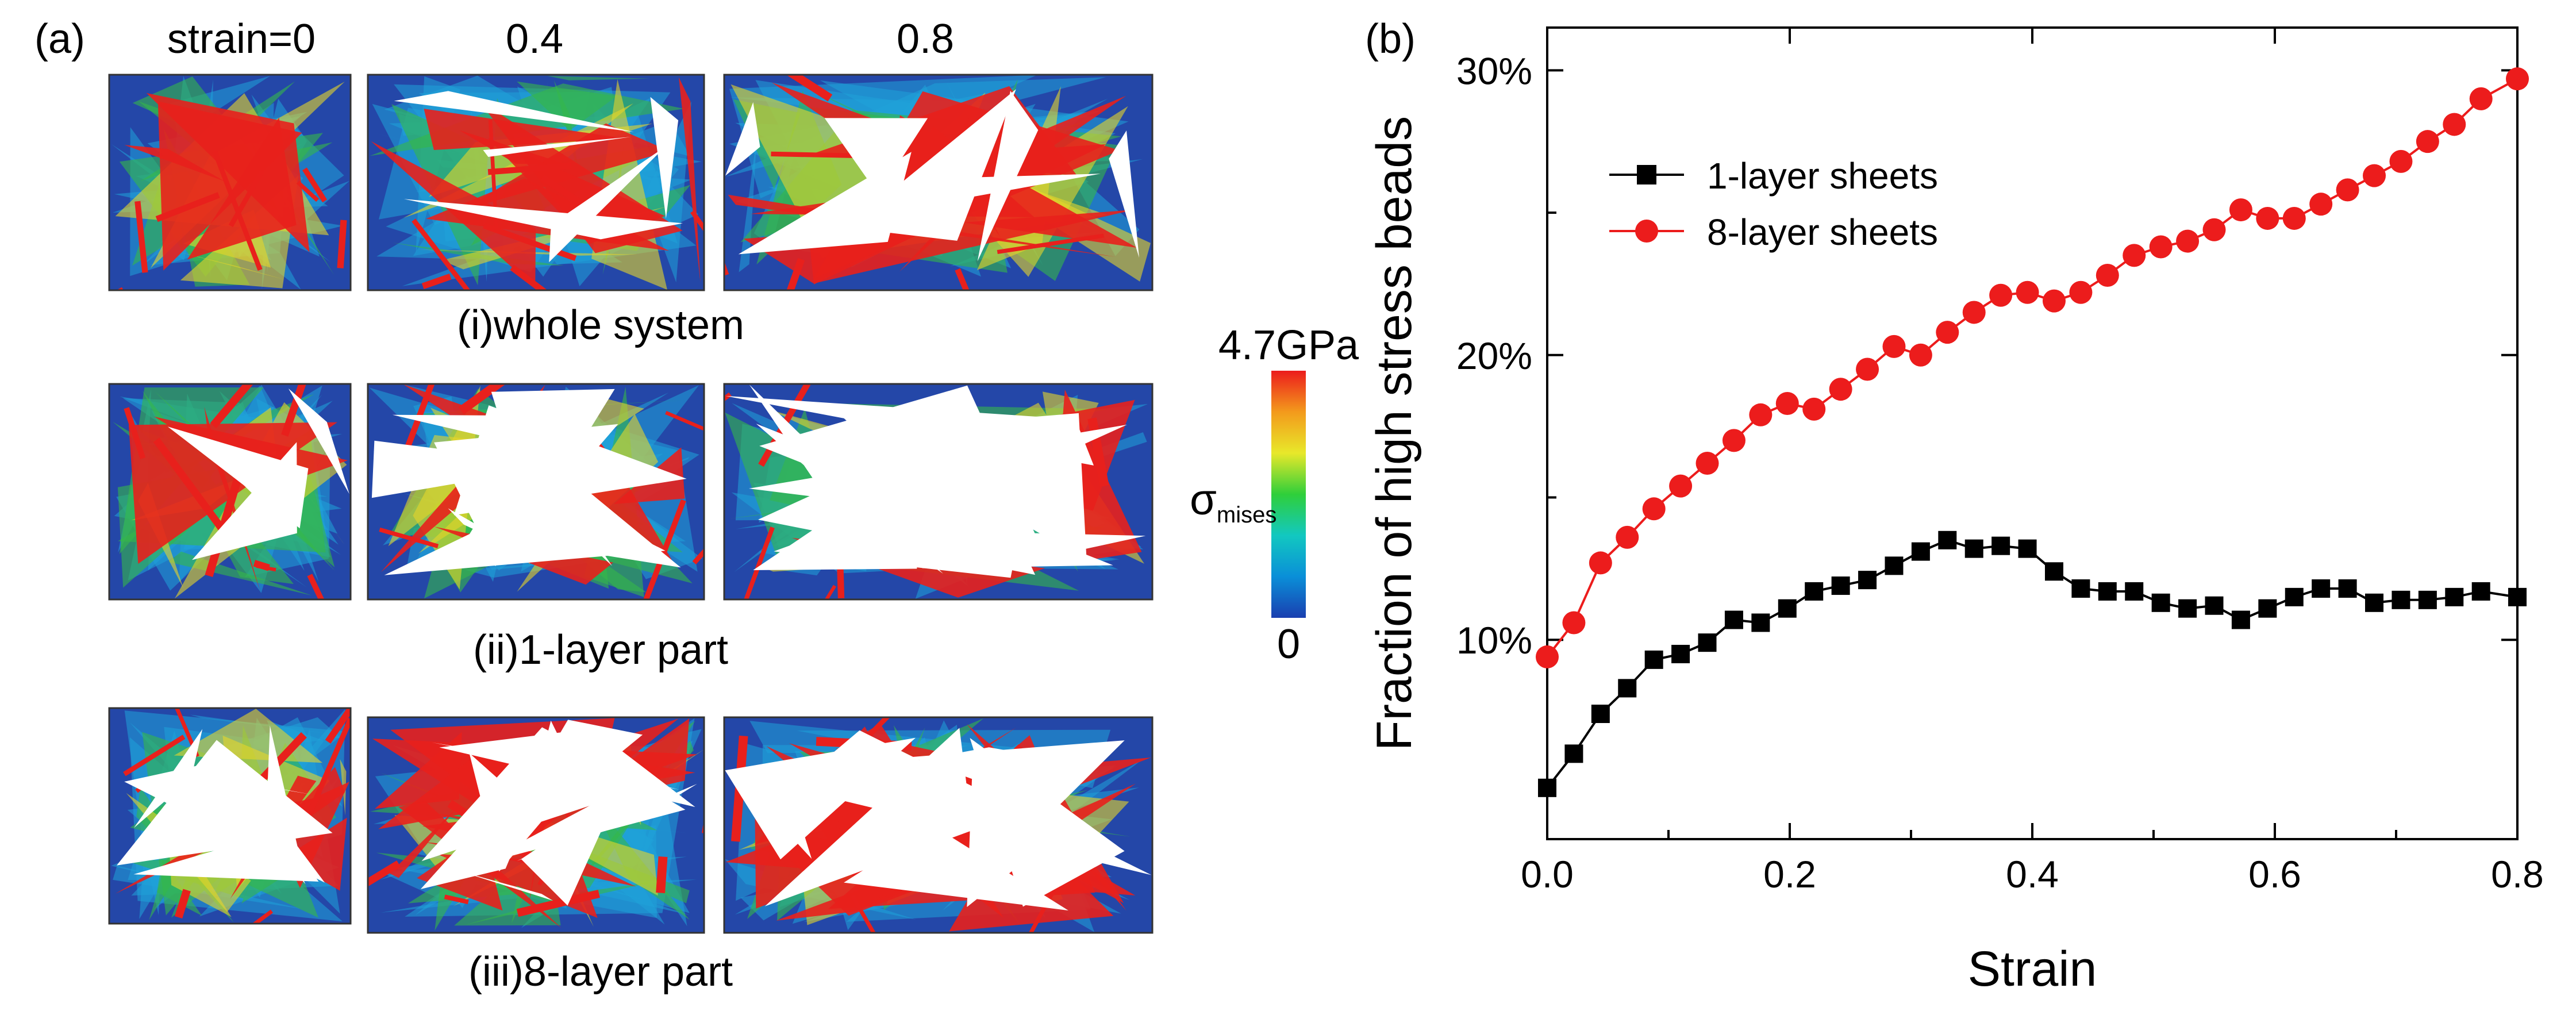 This screenshot has height=1015, width=2576. What do you see at coordinates (536, 492) in the screenshot?
I see `stress-map-r1-c1` at bounding box center [536, 492].